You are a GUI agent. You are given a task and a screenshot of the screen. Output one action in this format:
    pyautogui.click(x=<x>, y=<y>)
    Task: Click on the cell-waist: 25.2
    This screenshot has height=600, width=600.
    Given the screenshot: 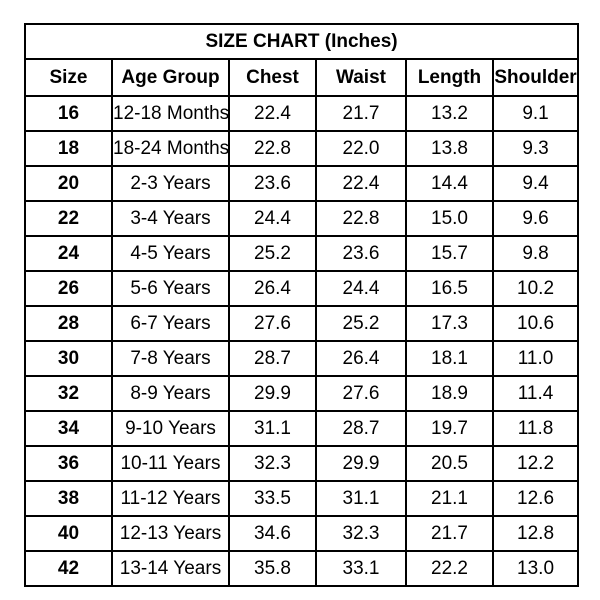 What is the action you would take?
    pyautogui.click(x=361, y=323)
    